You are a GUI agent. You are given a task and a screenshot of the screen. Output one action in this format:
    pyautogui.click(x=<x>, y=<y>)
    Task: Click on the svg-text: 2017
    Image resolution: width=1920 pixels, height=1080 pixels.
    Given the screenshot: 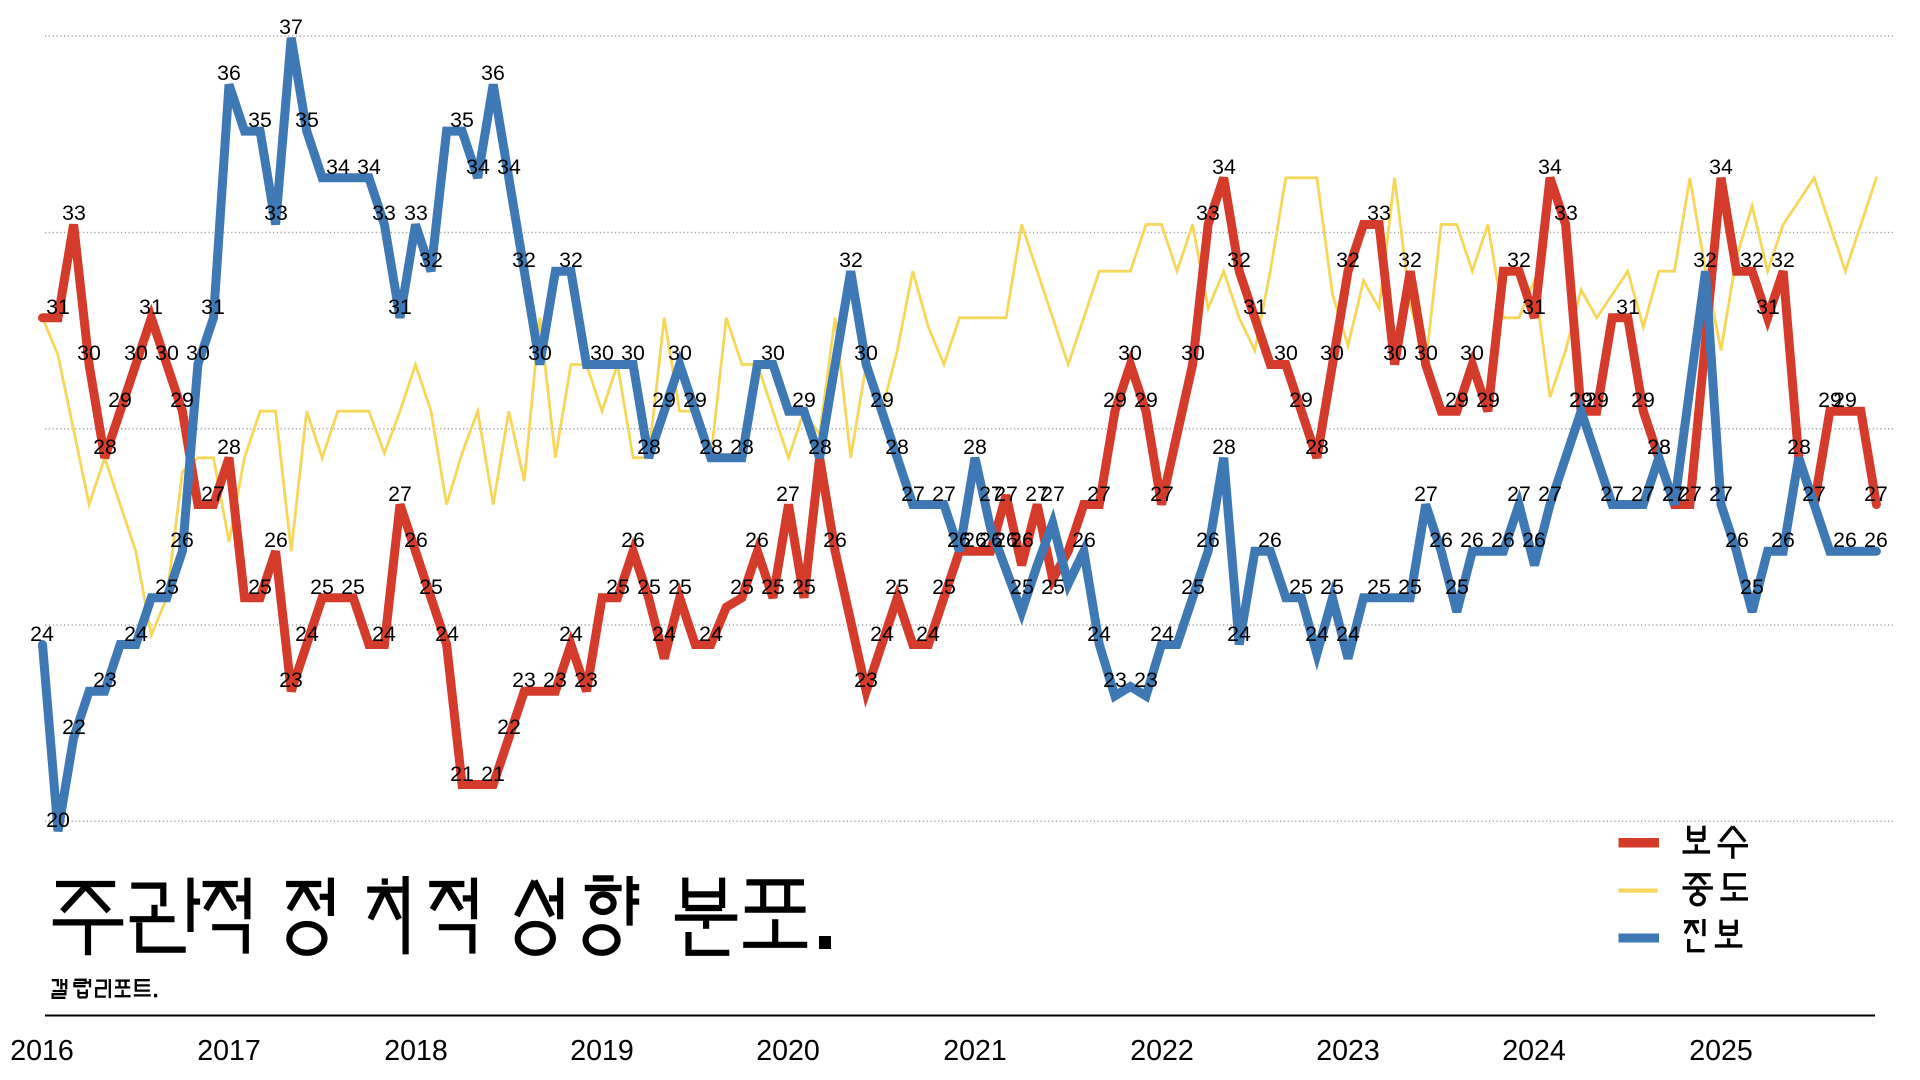 What is the action you would take?
    pyautogui.click(x=229, y=1051)
    